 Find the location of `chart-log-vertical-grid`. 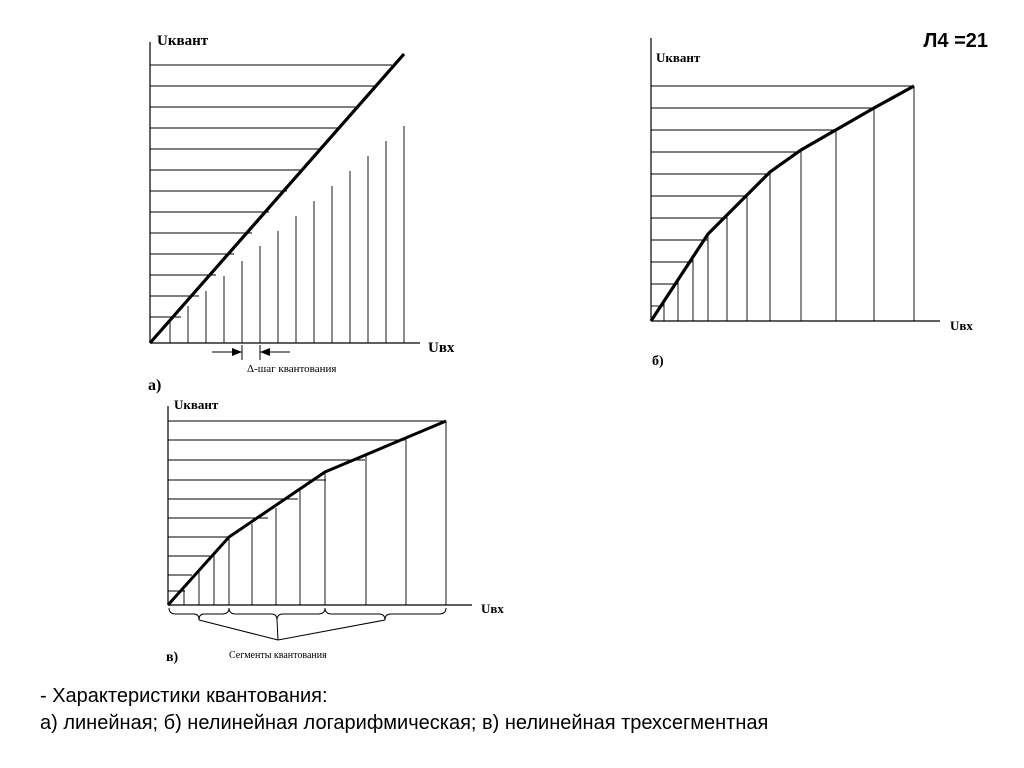

chart-log-vertical-grid is located at coordinates (789, 203).